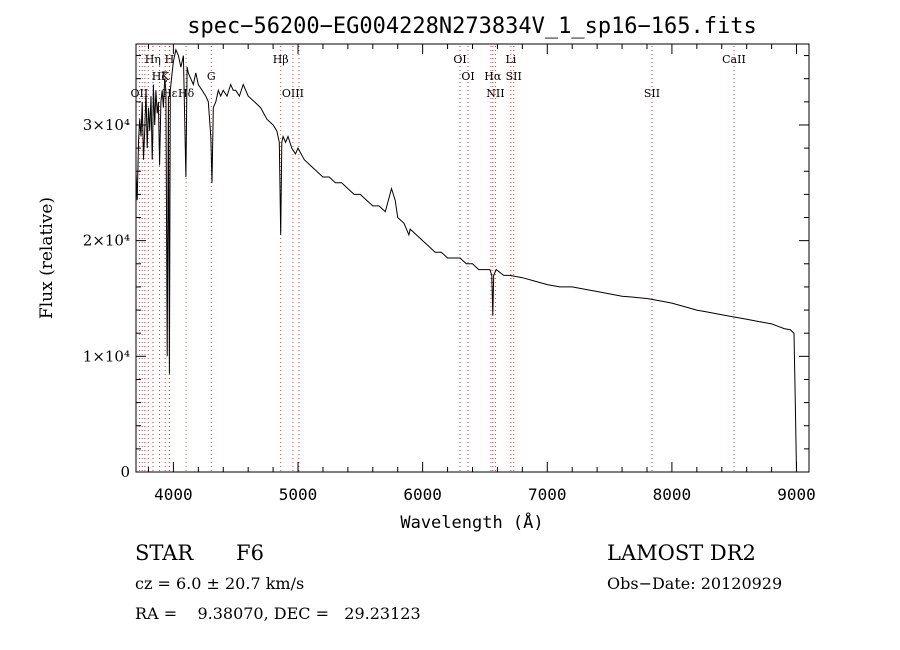 The image size is (900, 650). I want to click on marker-label: CaII, so click(734, 59).